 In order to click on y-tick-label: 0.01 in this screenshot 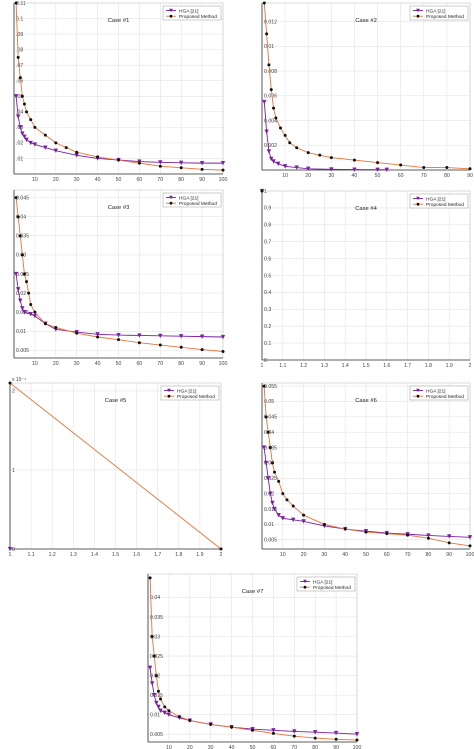, I will do `click(269, 47)`.